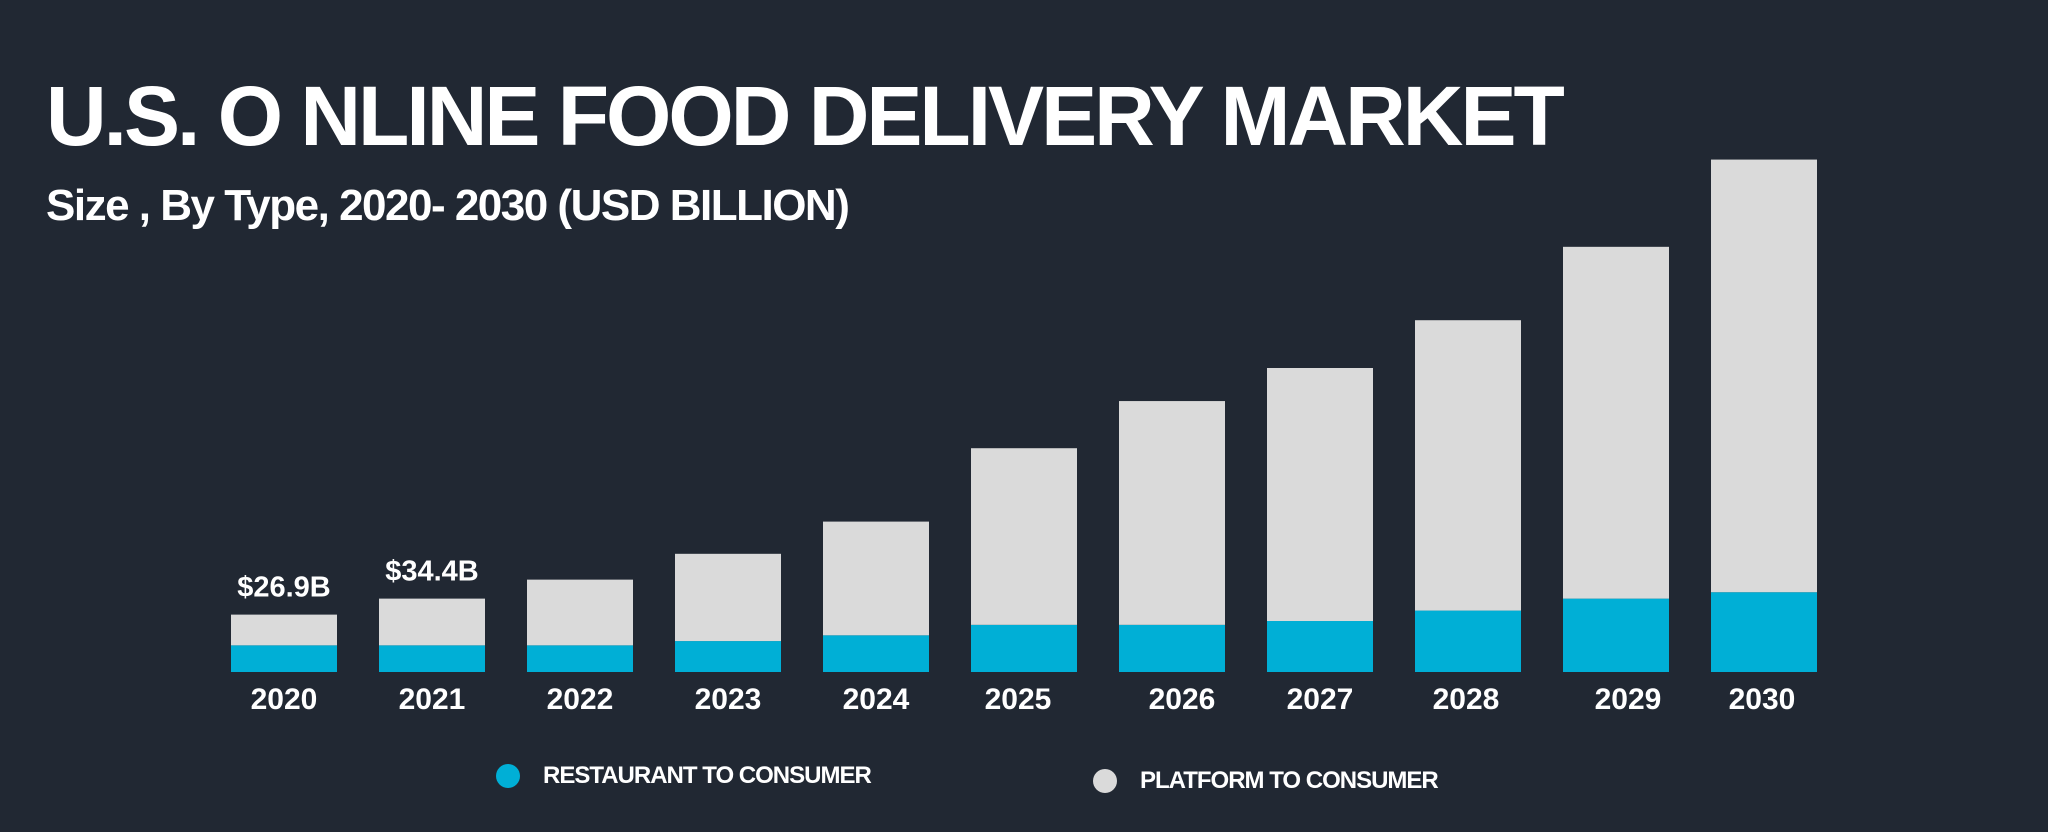 The width and height of the screenshot is (2048, 832). Describe the element at coordinates (284, 630) in the screenshot. I see `bar-segment-platform-2020` at that location.